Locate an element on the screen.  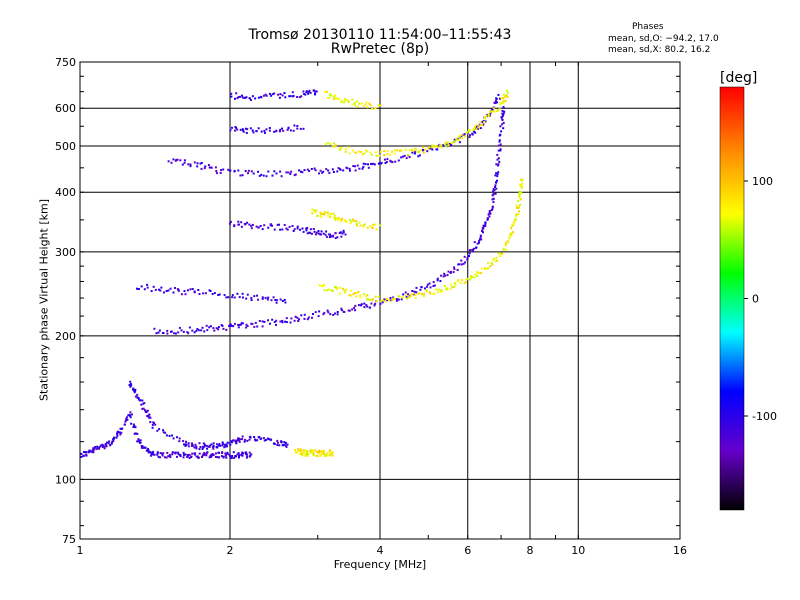
x-tick-label: 1 is located at coordinates (80, 550).